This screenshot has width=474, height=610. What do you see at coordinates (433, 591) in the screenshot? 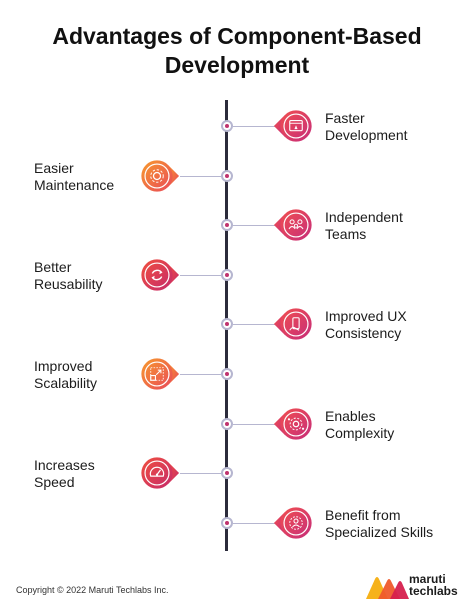
I see `logo-line-2: techlabs` at bounding box center [433, 591].